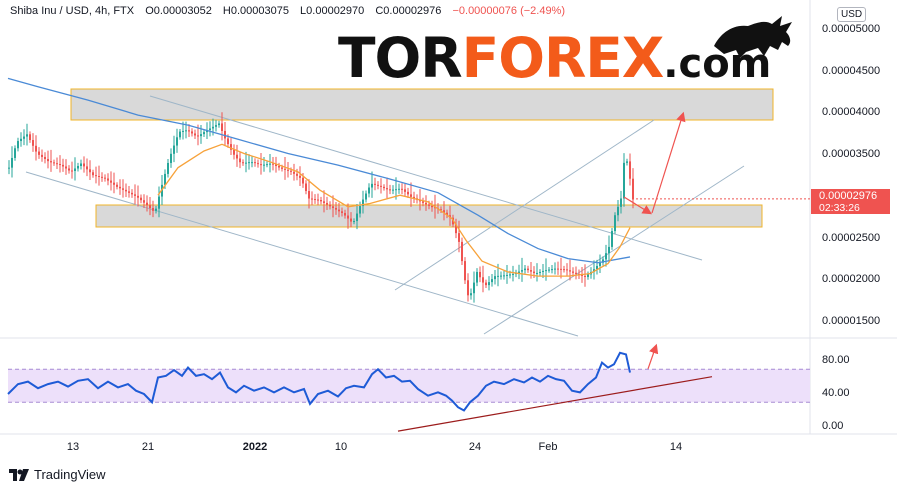 This screenshot has height=490, width=897. I want to click on tradingview-logo-icon, so click(19, 474).